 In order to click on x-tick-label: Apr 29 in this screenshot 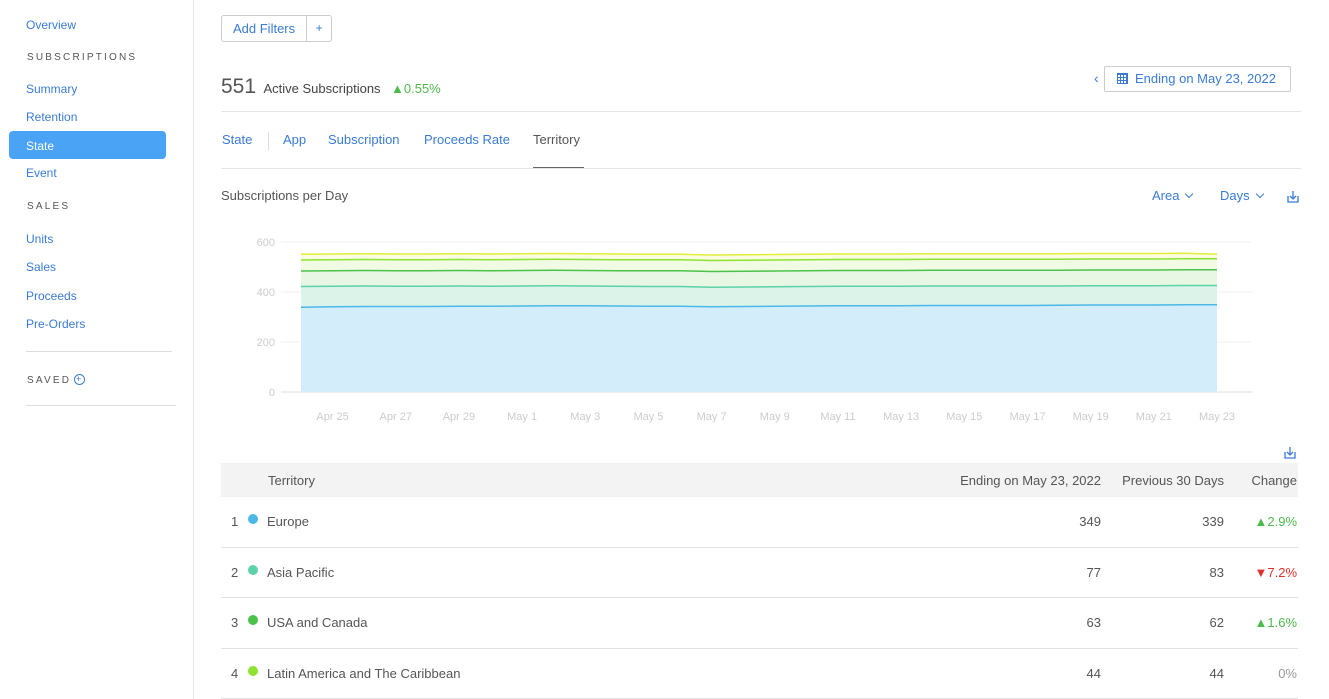, I will do `click(459, 417)`.